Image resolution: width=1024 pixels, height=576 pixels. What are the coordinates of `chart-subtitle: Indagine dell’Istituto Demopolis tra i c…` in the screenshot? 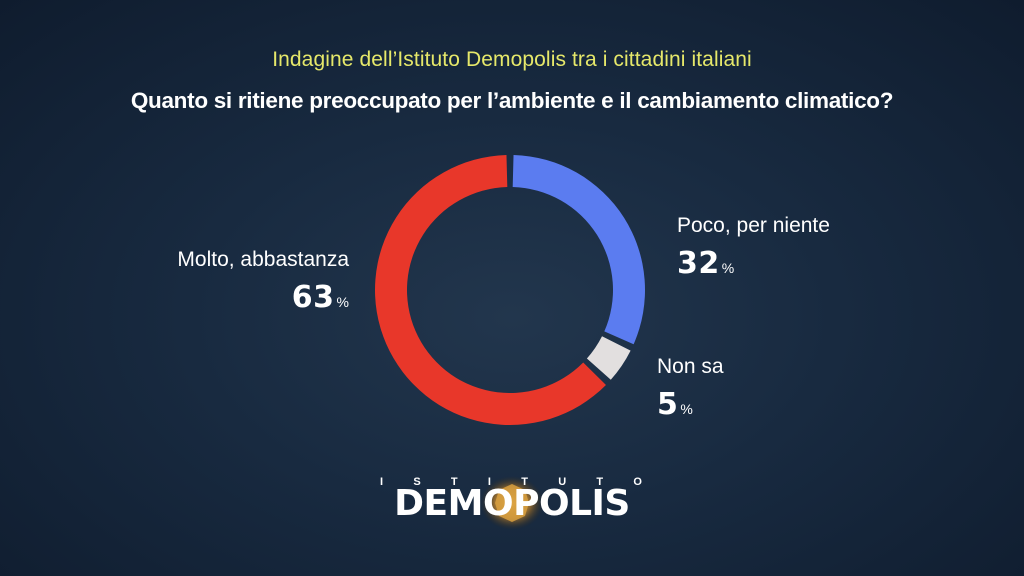 It's located at (512, 59).